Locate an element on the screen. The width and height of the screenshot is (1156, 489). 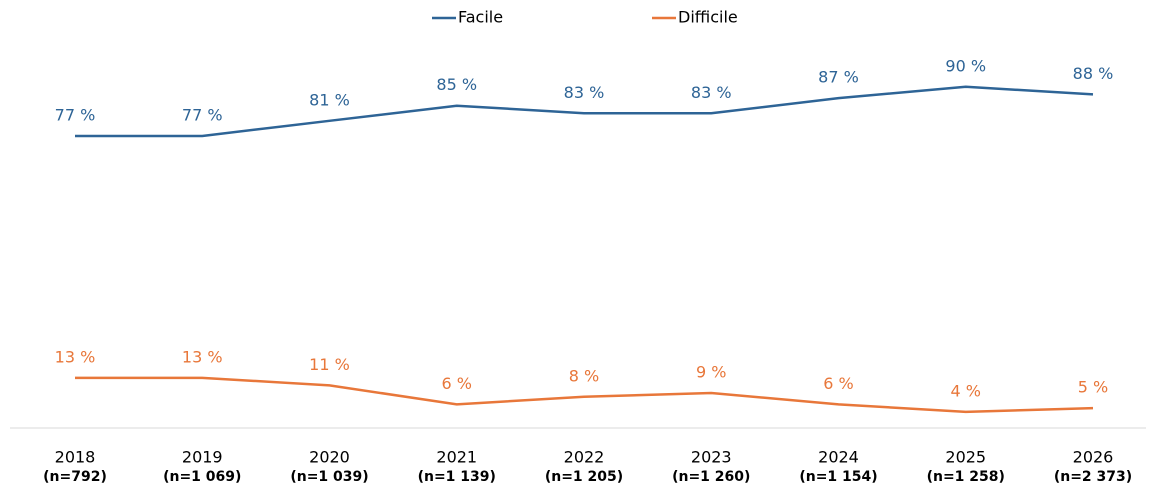
data-label: 5 % is located at coordinates (1093, 387).